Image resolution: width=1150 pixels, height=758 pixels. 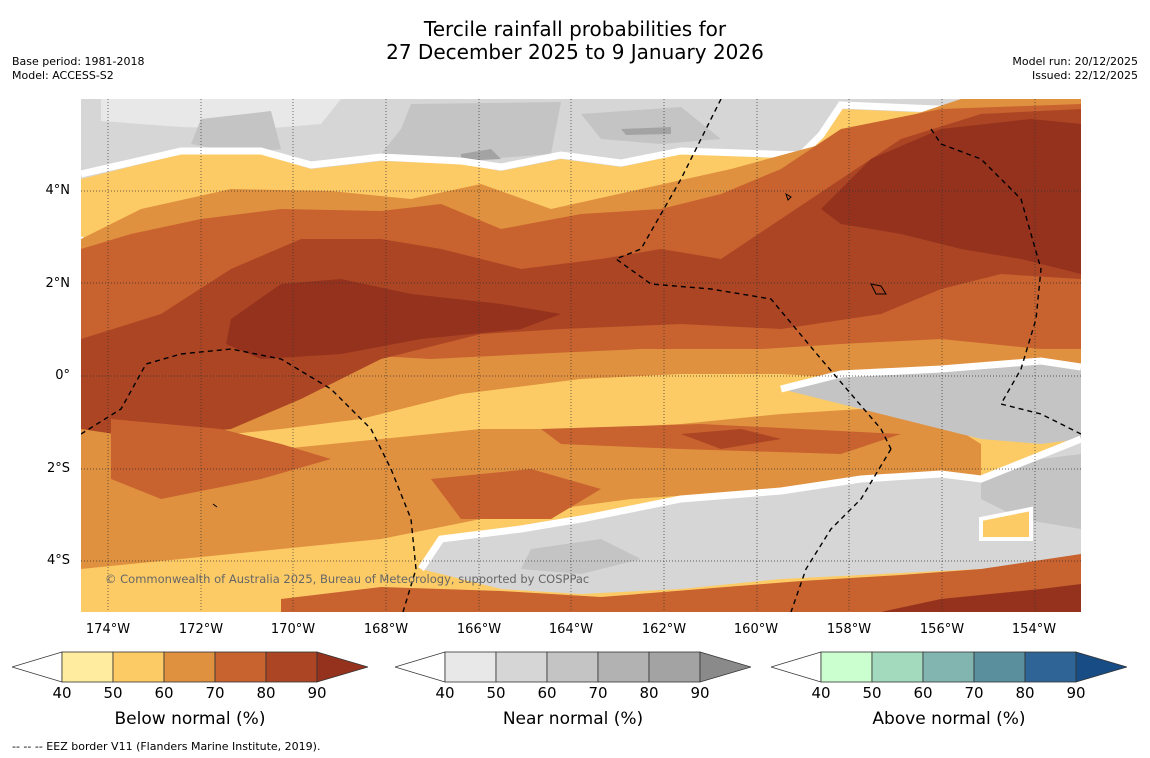 I want to click on title-line-1: Tercile rainfall probabilities for, so click(x=575, y=29).